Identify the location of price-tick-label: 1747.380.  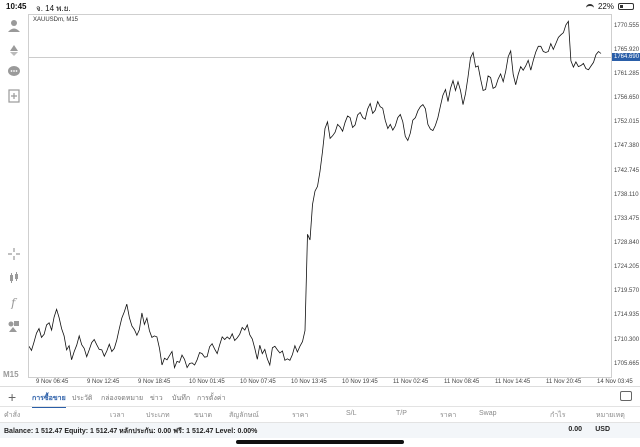
(627, 146).